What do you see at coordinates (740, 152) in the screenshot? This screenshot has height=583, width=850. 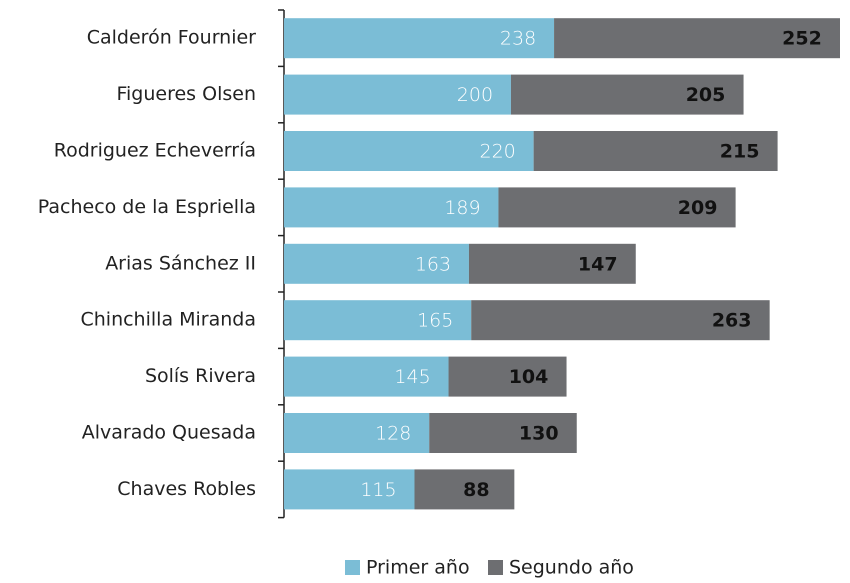 I see `value-label: 215` at bounding box center [740, 152].